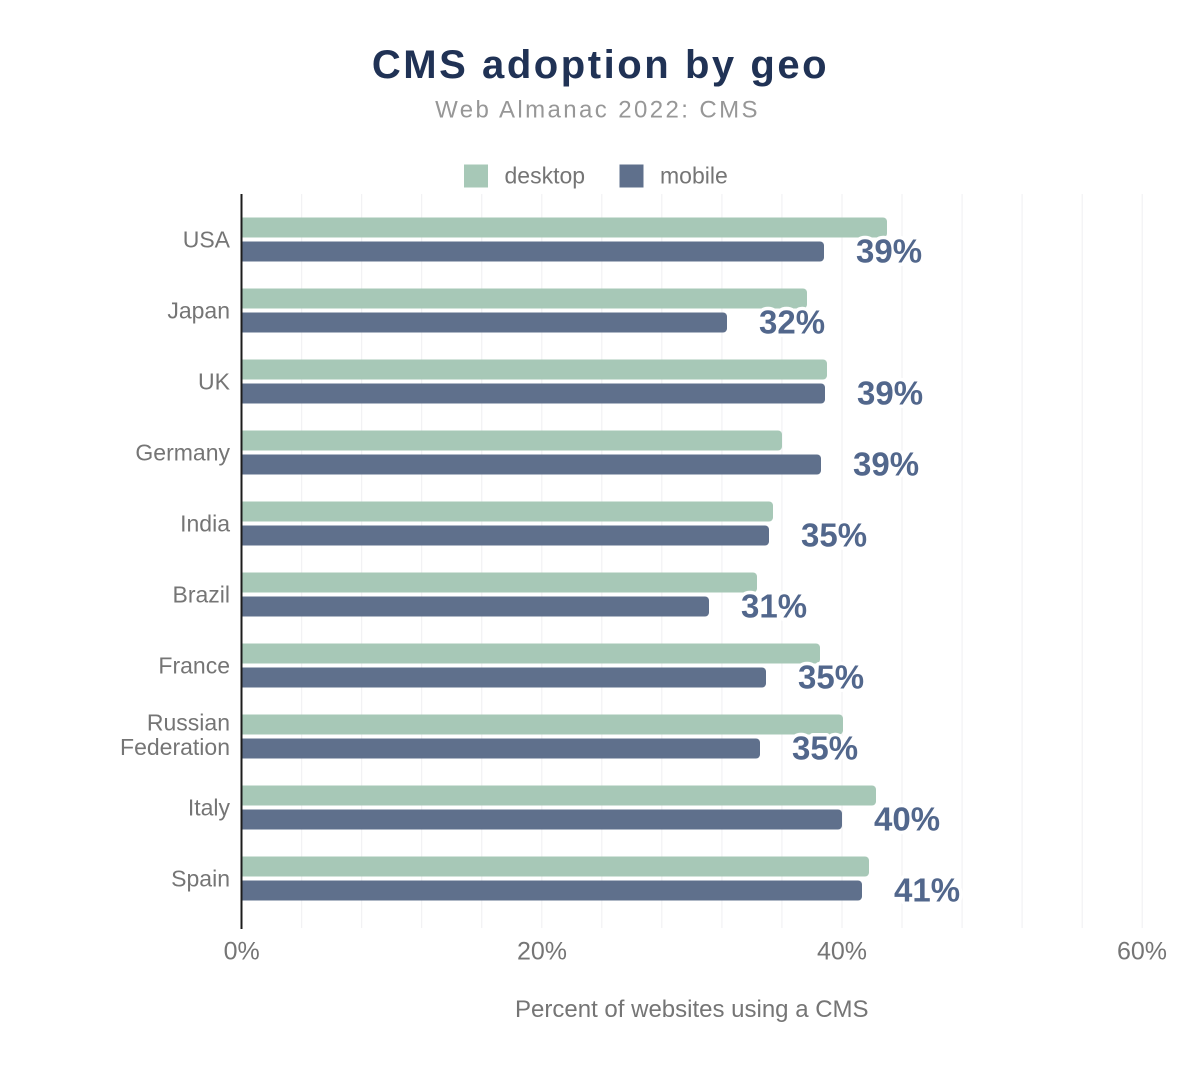  Describe the element at coordinates (792, 322) in the screenshot. I see `svg-text: 32%` at that location.